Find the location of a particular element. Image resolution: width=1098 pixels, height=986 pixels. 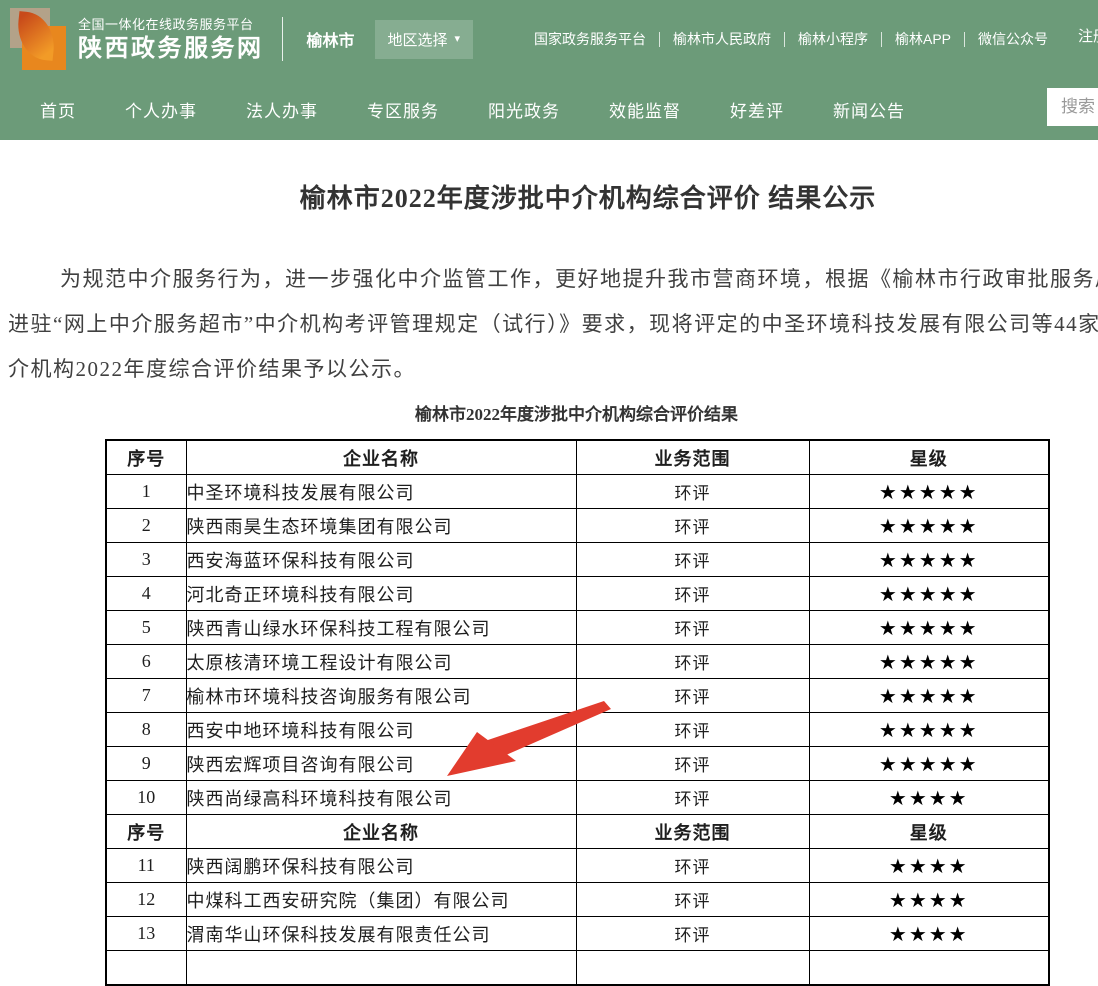

region-select-button: 地区选择 ▾ is located at coordinates (424, 39).